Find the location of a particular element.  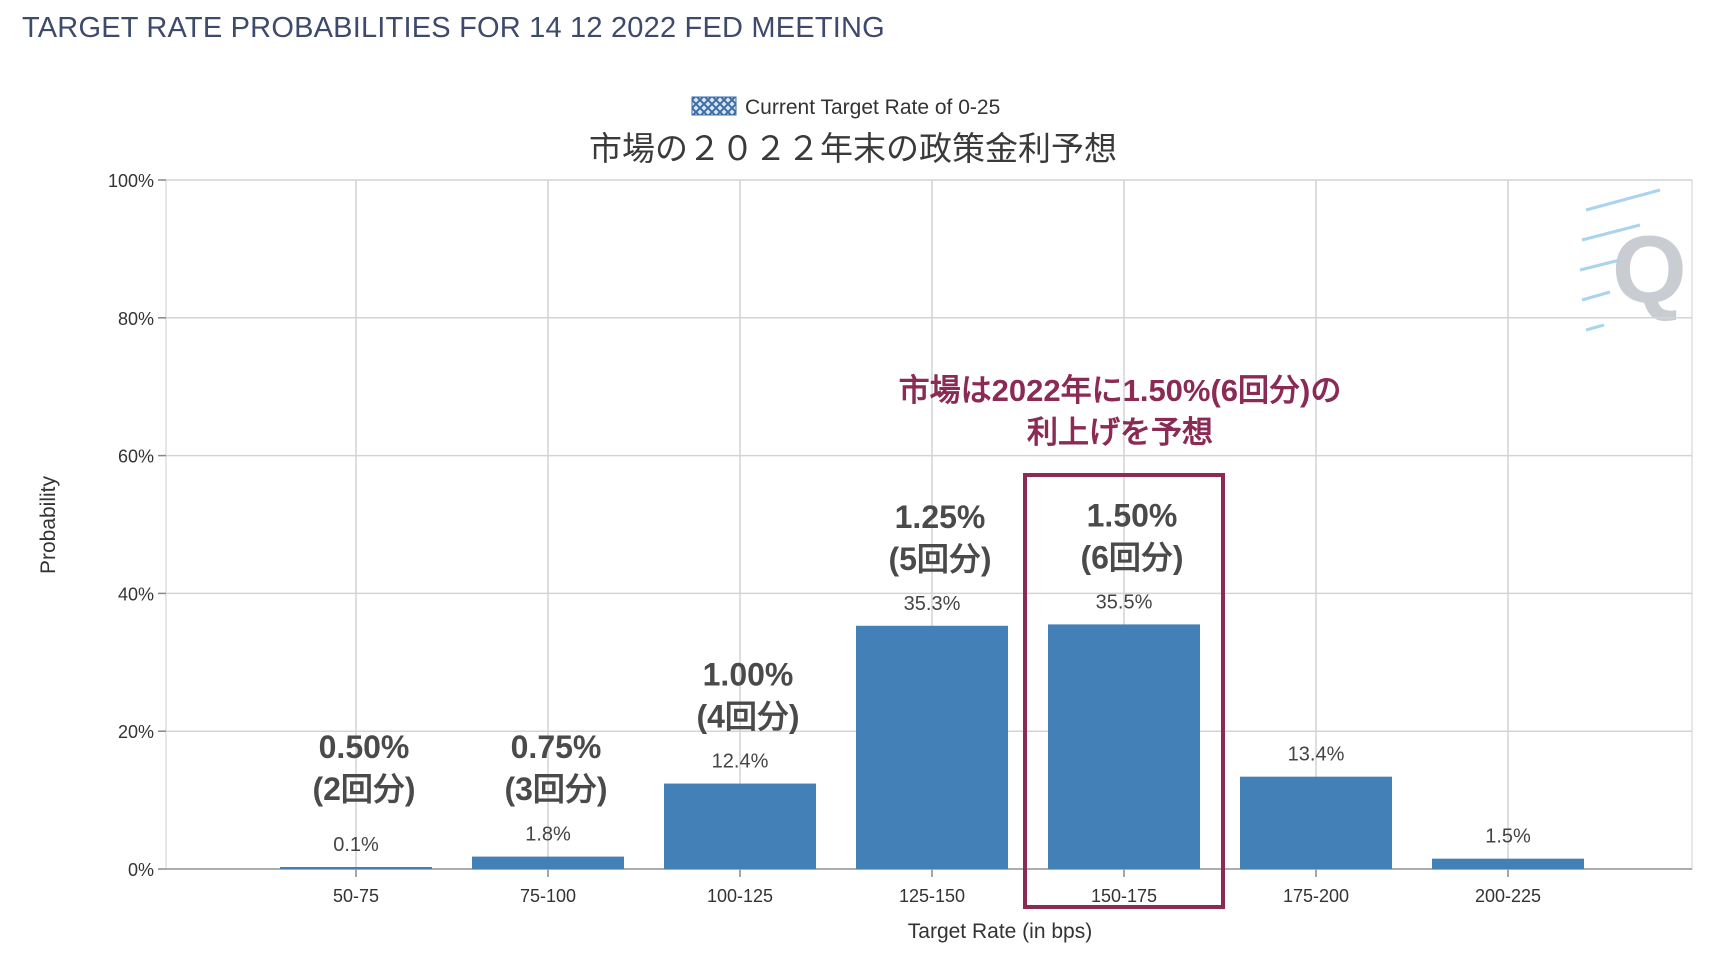

highlight-box is located at coordinates (1124, 691).